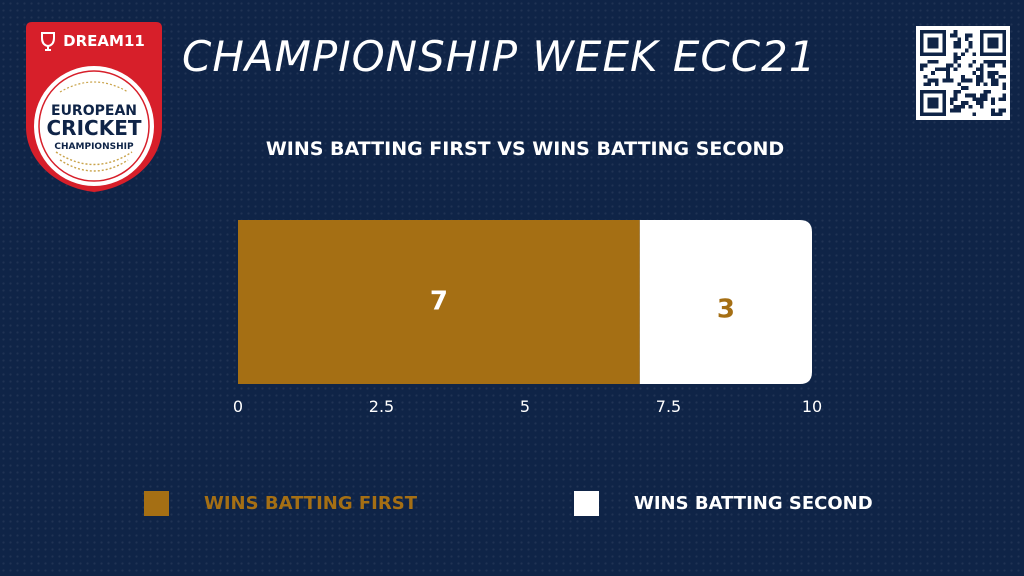 The image size is (1024, 576). I want to click on x-tick-label: 10, so click(812, 406).